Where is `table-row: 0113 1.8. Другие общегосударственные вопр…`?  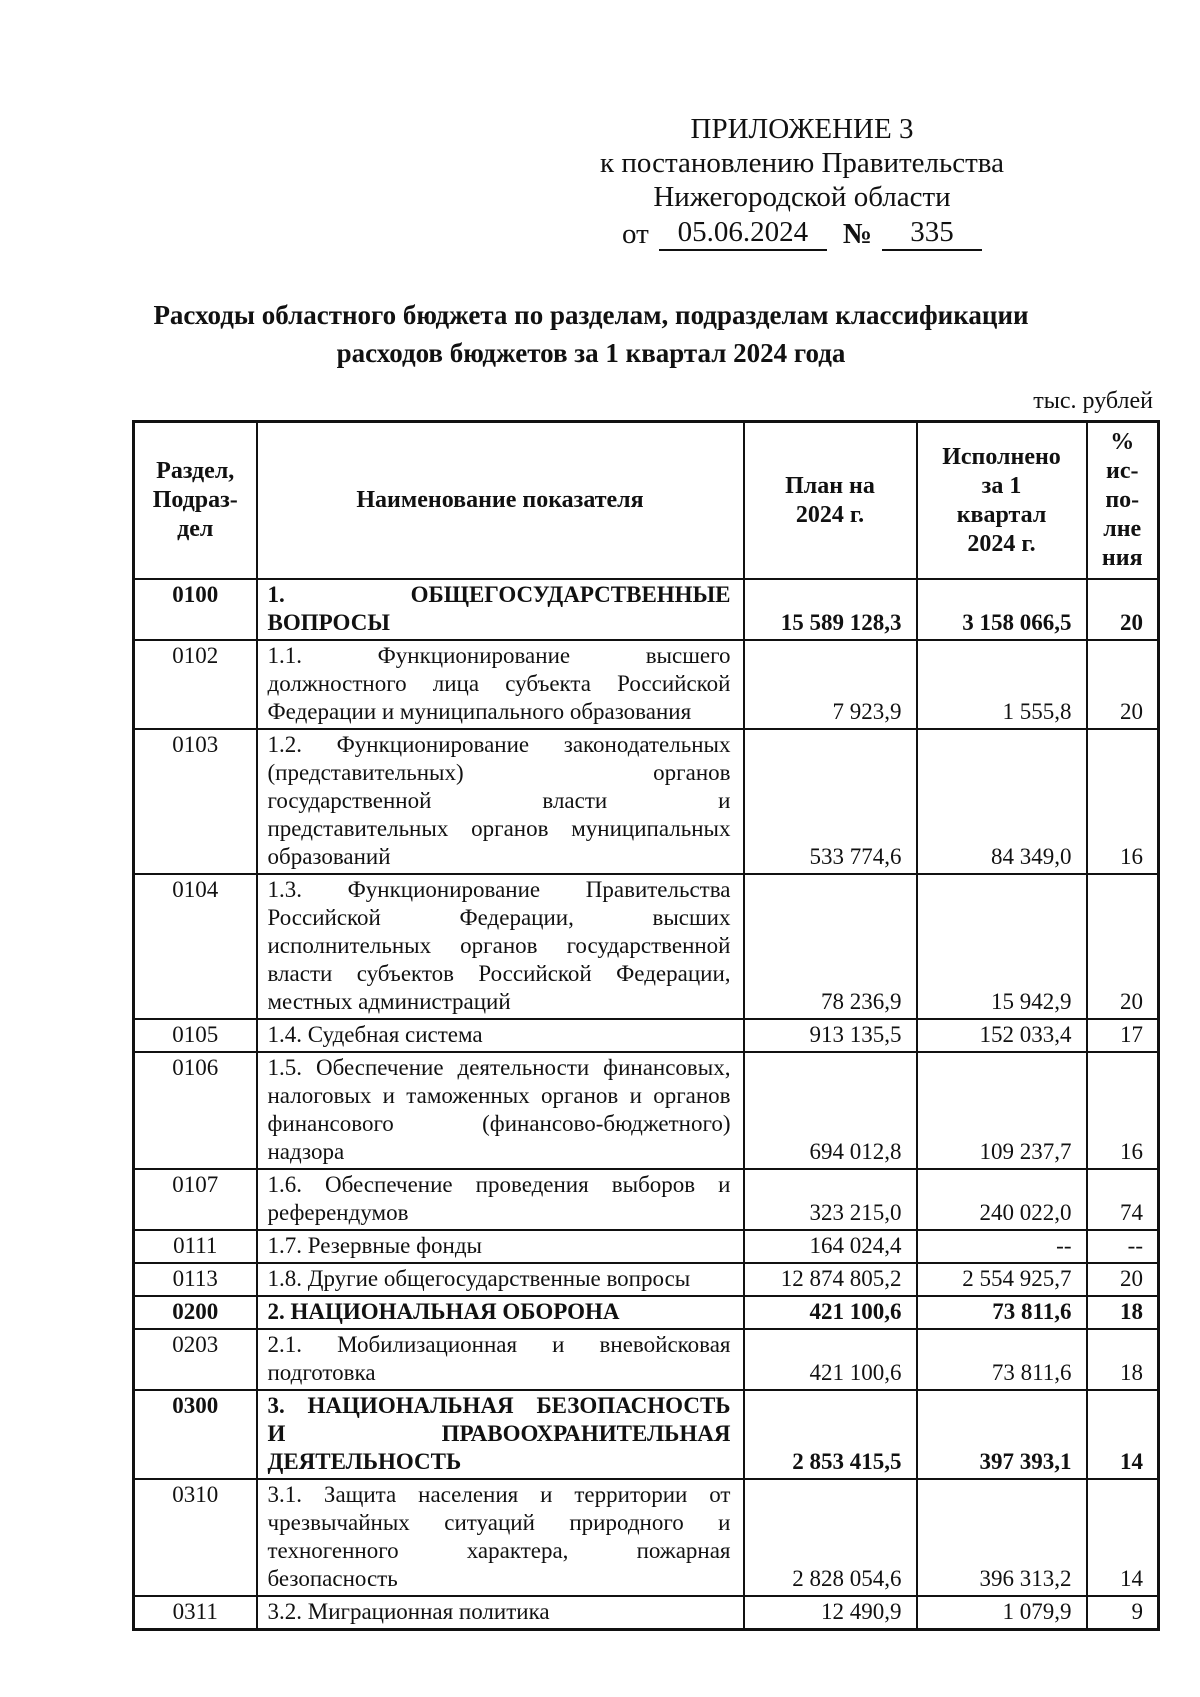 table-row: 0113 1.8. Другие общегосударственные вопр… is located at coordinates (646, 1279).